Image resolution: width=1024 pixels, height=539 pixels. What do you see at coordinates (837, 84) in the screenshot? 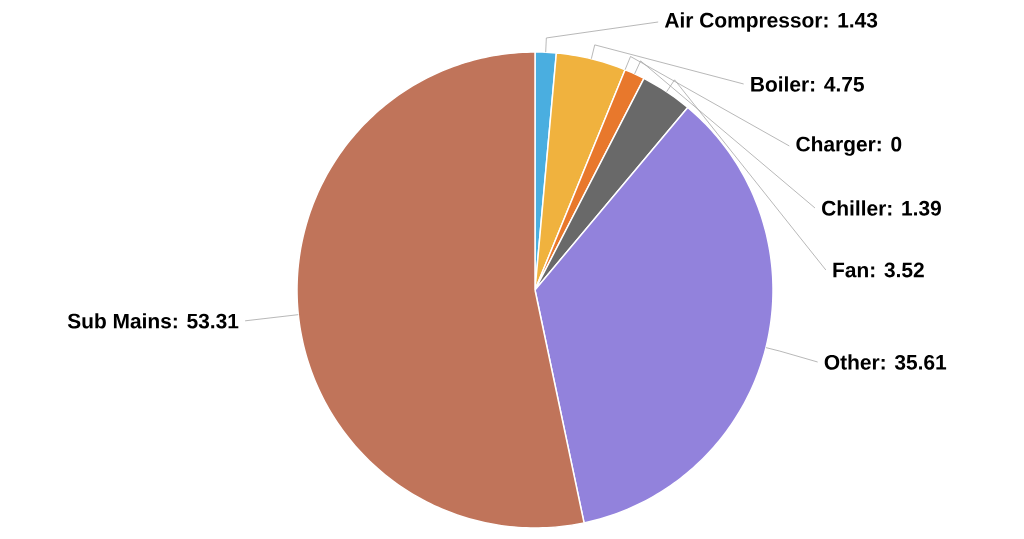
I see `data-label: : 4.75` at bounding box center [837, 84].